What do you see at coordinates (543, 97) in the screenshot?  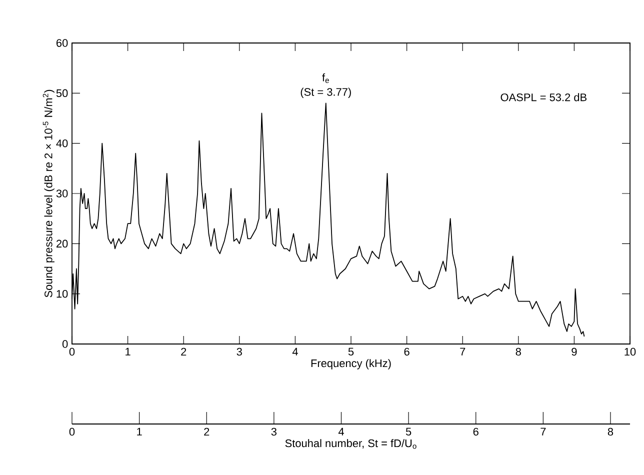 I see `annotation: OASPL = 53.2 dB` at bounding box center [543, 97].